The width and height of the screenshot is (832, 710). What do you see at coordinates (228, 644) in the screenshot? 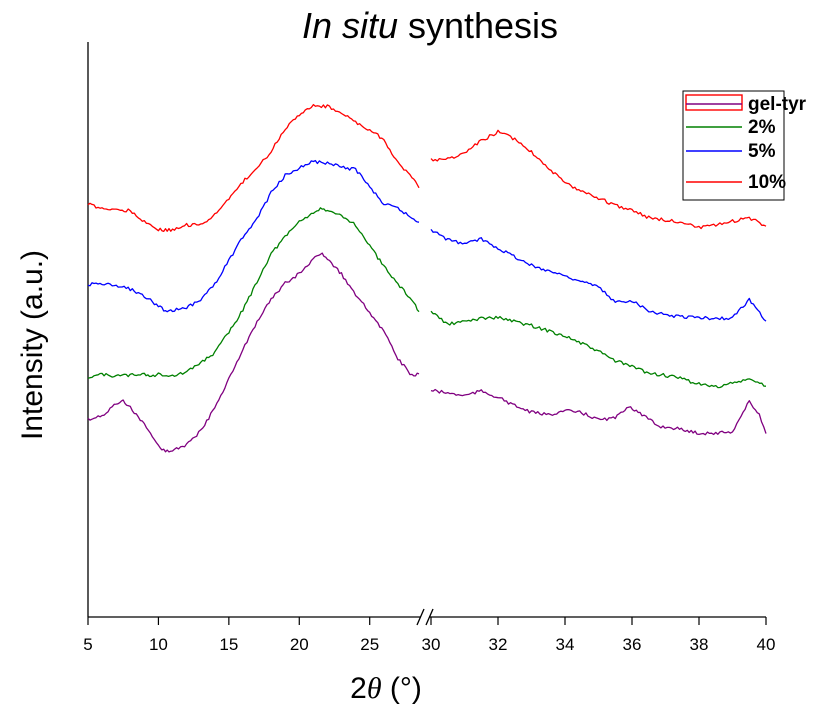
I see `x-tick-label: 15` at bounding box center [228, 644].